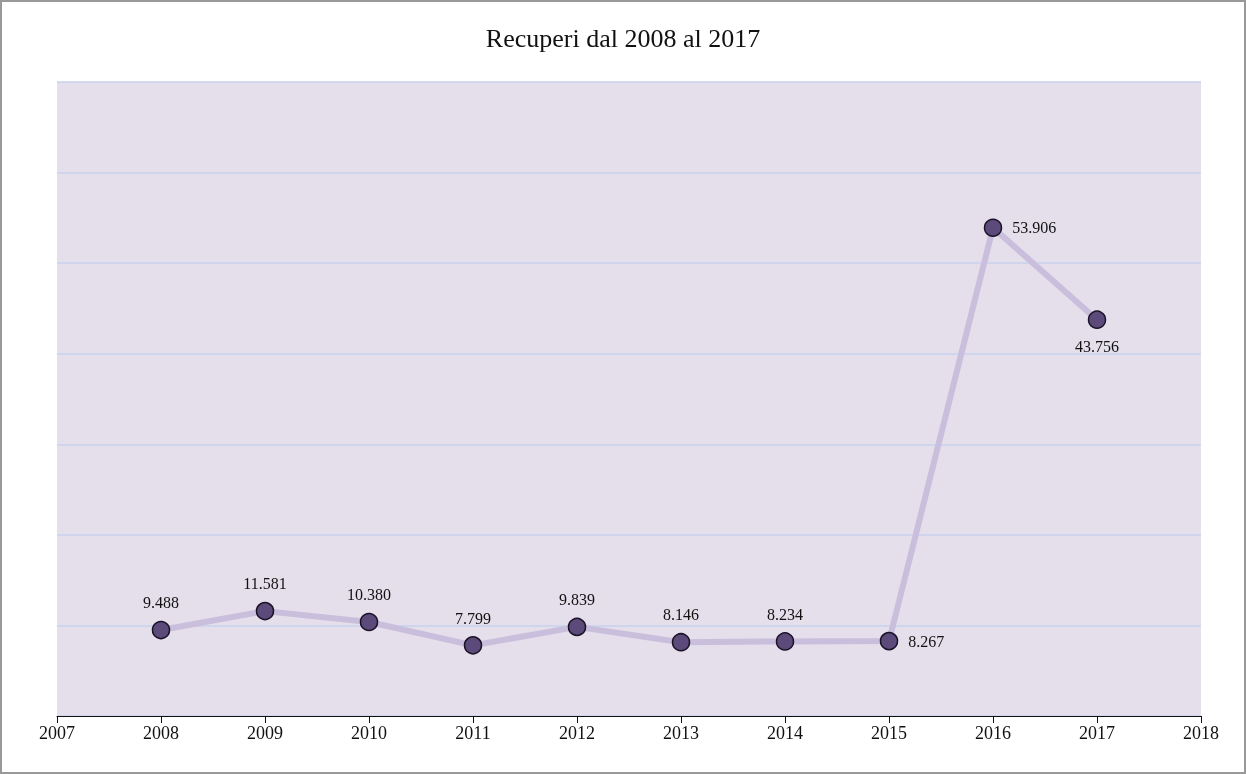 The height and width of the screenshot is (774, 1246). I want to click on x-tick-label: 2018, so click(1201, 733).